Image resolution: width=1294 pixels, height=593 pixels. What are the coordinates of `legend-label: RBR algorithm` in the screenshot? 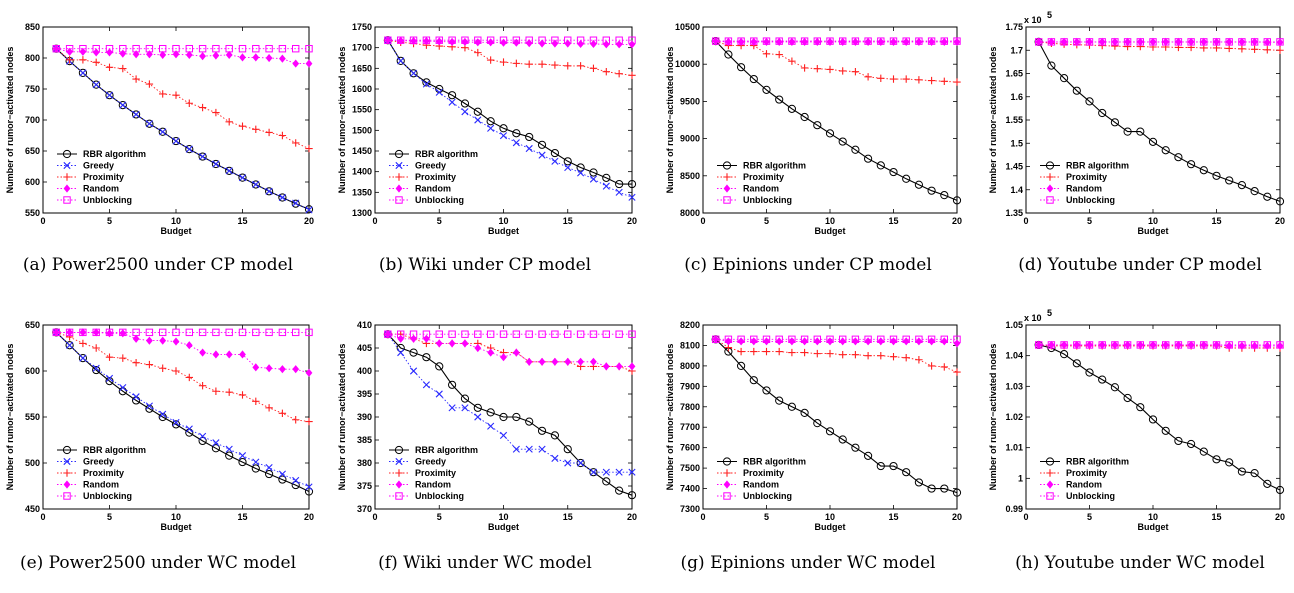 It's located at (1097, 462).